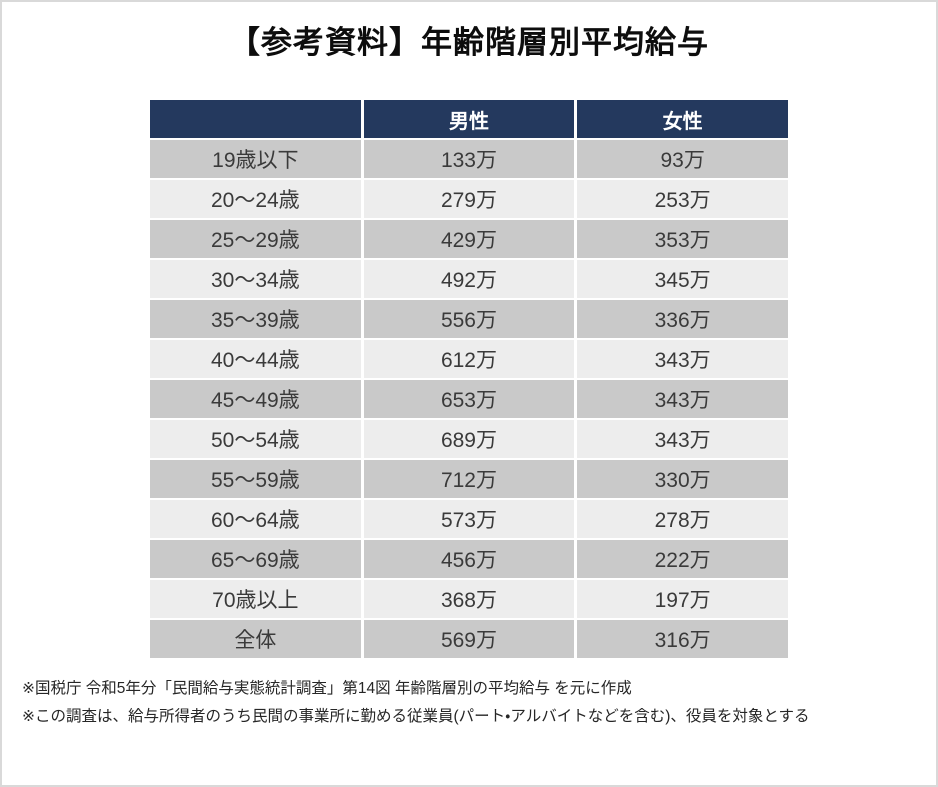 The width and height of the screenshot is (938, 787). I want to click on table-row: 50〜54歳 689万 343万, so click(469, 439).